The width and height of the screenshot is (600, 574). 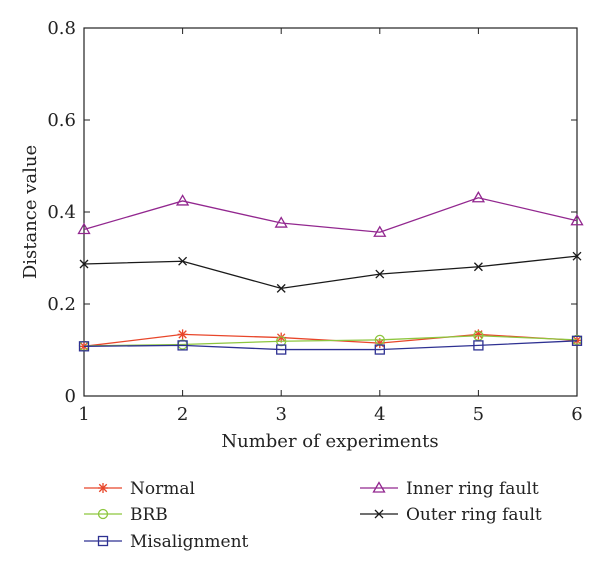 What do you see at coordinates (576, 414) in the screenshot?
I see `x-tick-label: 6` at bounding box center [576, 414].